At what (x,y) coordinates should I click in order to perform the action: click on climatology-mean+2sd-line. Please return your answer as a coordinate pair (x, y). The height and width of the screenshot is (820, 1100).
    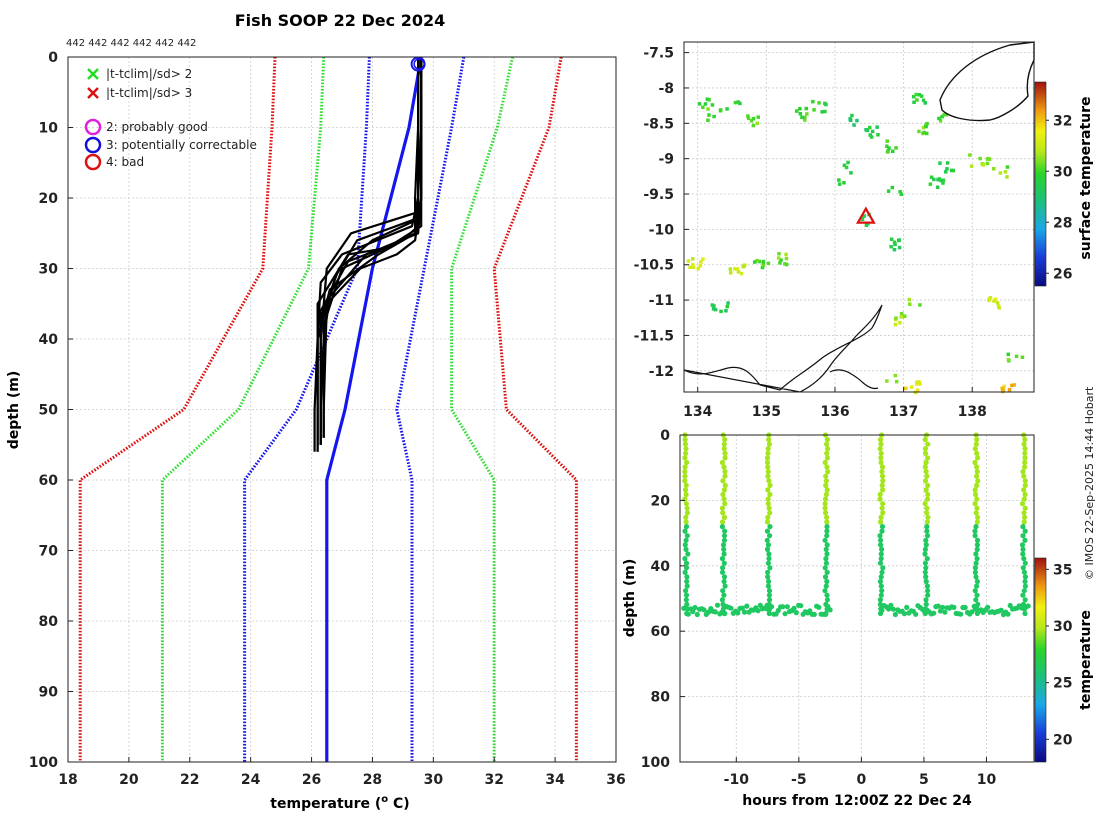
    Looking at the image, I should click on (482, 409).